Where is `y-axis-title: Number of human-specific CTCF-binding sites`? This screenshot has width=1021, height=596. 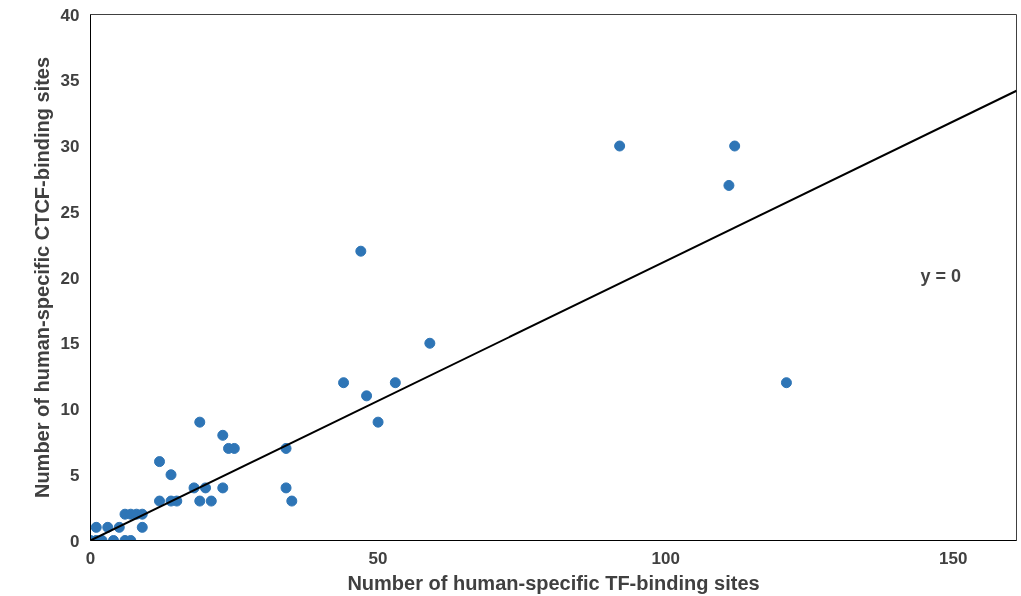
y-axis-title: Number of human-specific CTCF-binding sites is located at coordinates (41, 277).